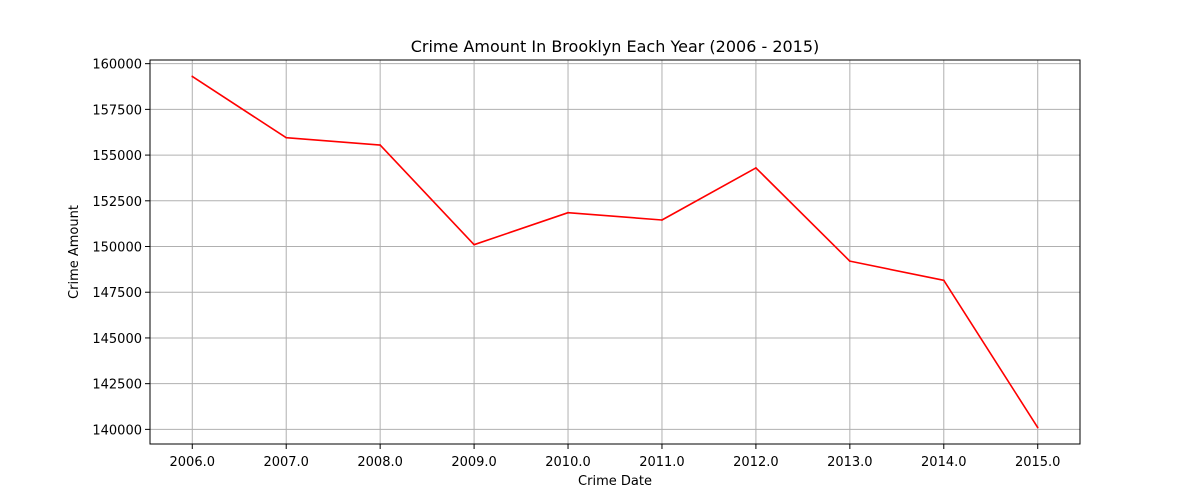  Describe the element at coordinates (474, 462) in the screenshot. I see `x-tick-label: 2009.0` at that location.